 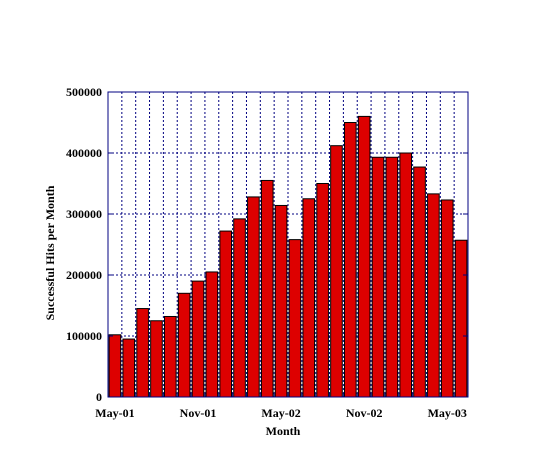 I want to click on y-tick-label: 400000, so click(x=84, y=153).